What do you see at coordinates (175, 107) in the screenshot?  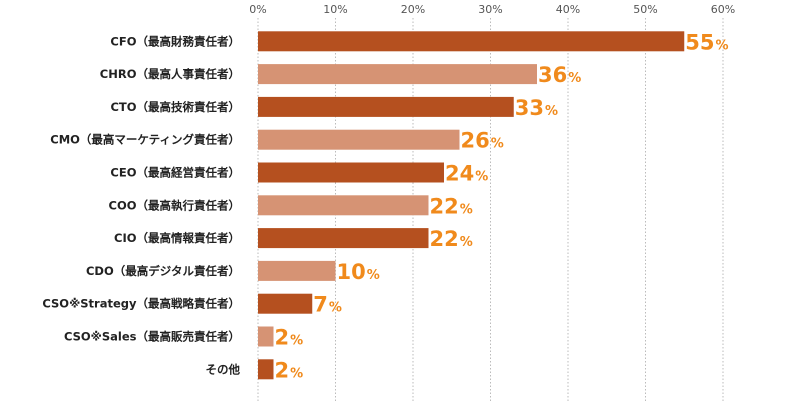 I see `category-label: CTO（最高技術責任者）` at bounding box center [175, 107].